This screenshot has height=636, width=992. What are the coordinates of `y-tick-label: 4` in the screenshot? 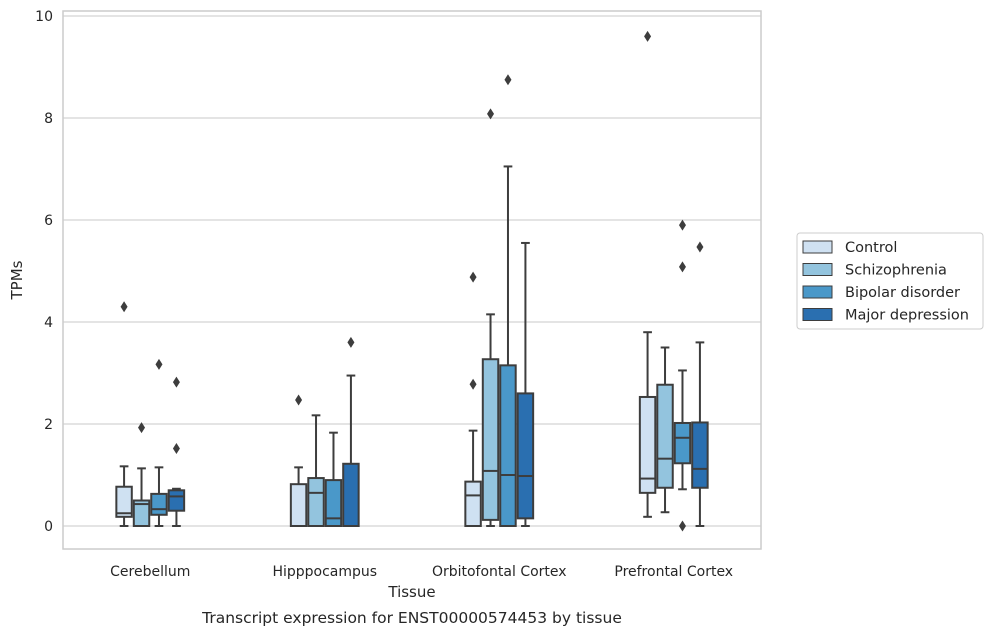 It's located at (48, 323).